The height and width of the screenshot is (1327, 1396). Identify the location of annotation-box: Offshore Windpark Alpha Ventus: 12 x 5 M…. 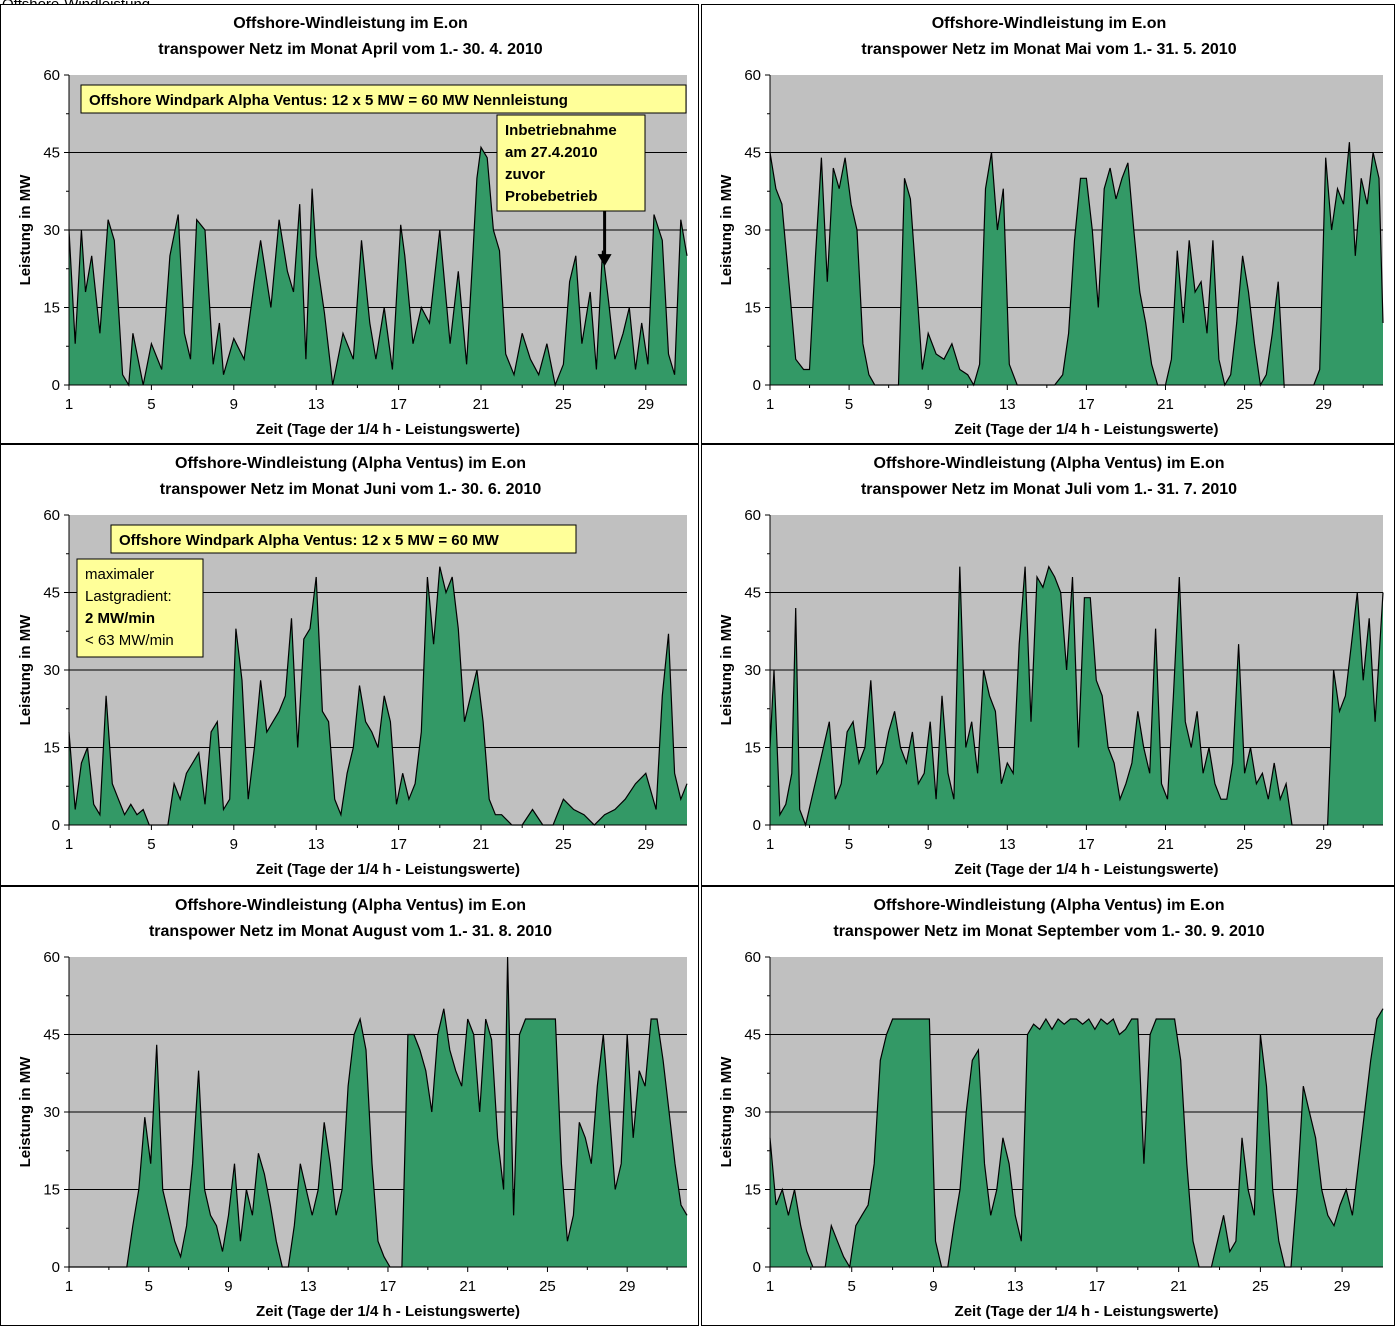
(383, 99).